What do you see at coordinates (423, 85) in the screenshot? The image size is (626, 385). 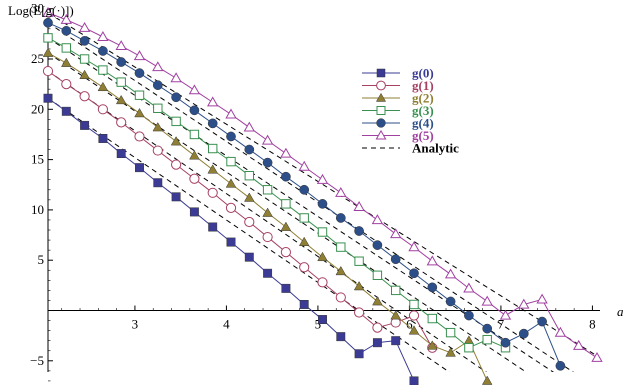 I see `legend-label: g(1)` at bounding box center [423, 85].